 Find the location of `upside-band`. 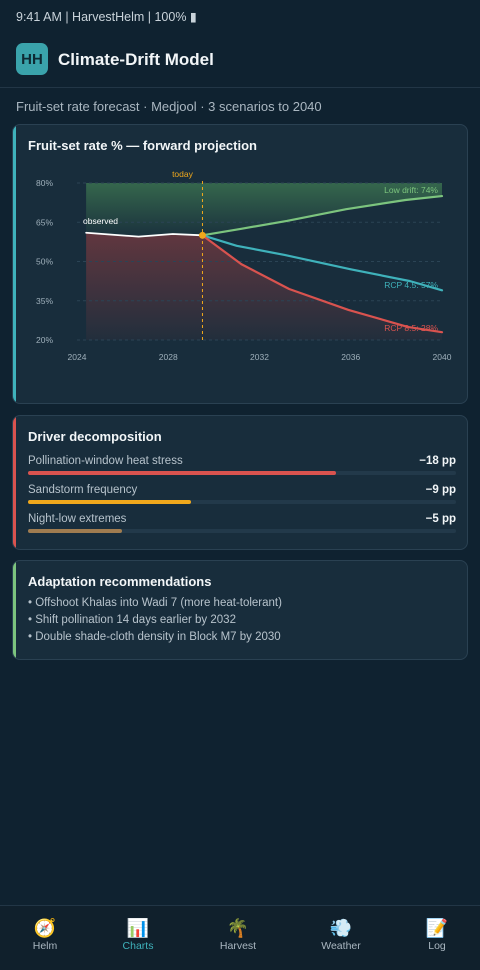

upside-band is located at coordinates (264, 210).